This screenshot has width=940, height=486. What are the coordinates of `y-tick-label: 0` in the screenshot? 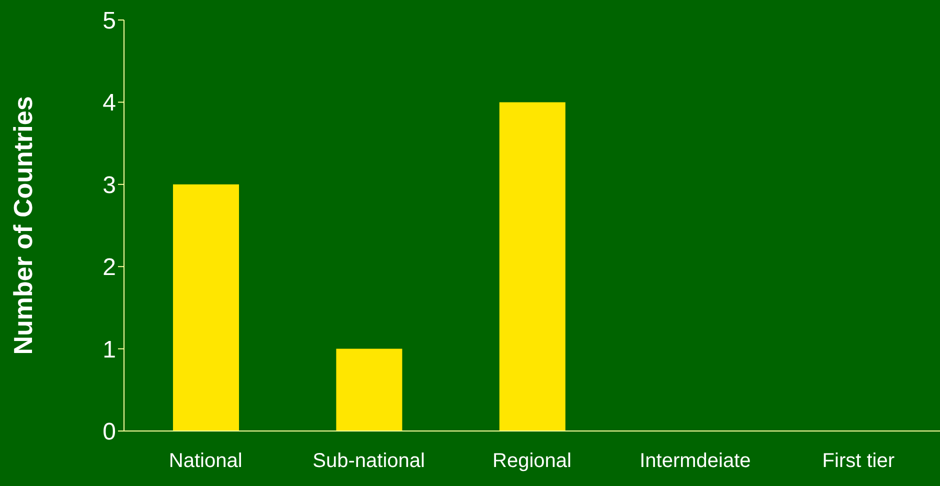 It's located at (109, 432).